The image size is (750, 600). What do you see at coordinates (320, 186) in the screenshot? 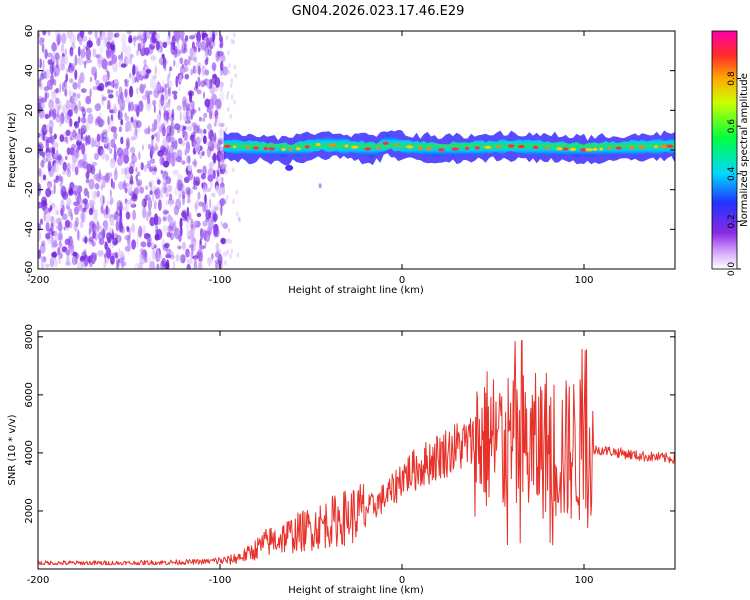
I see `trace-satellite` at bounding box center [320, 186].